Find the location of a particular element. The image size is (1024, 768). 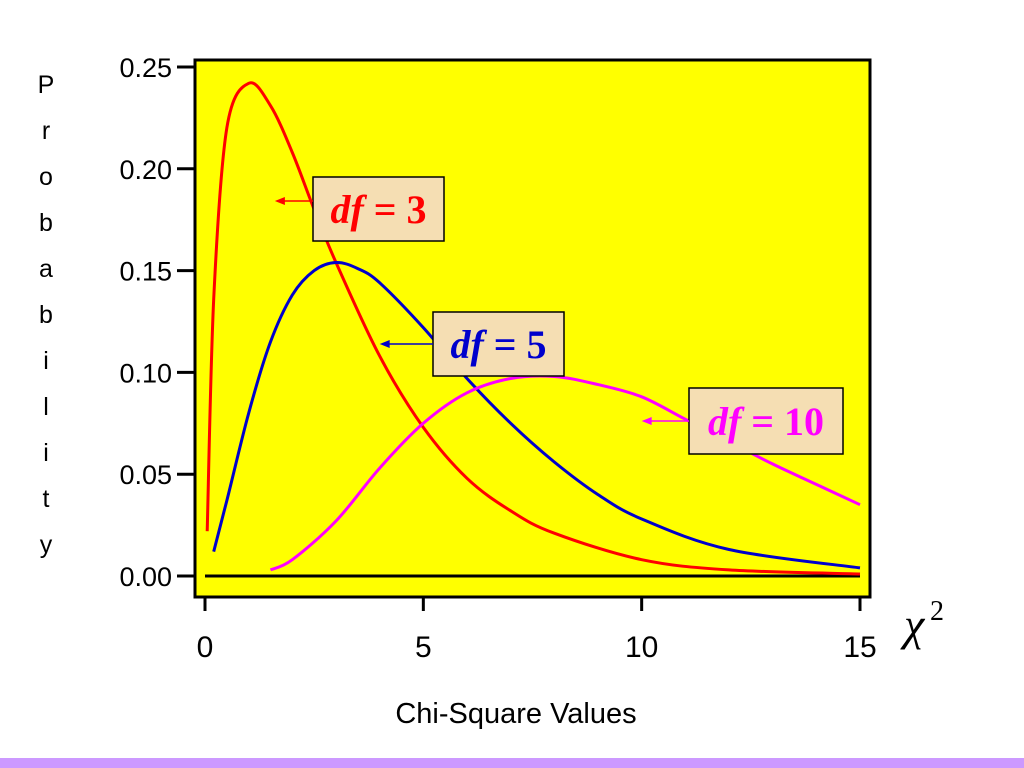

label-text: df = 3 is located at coordinates (378, 209).